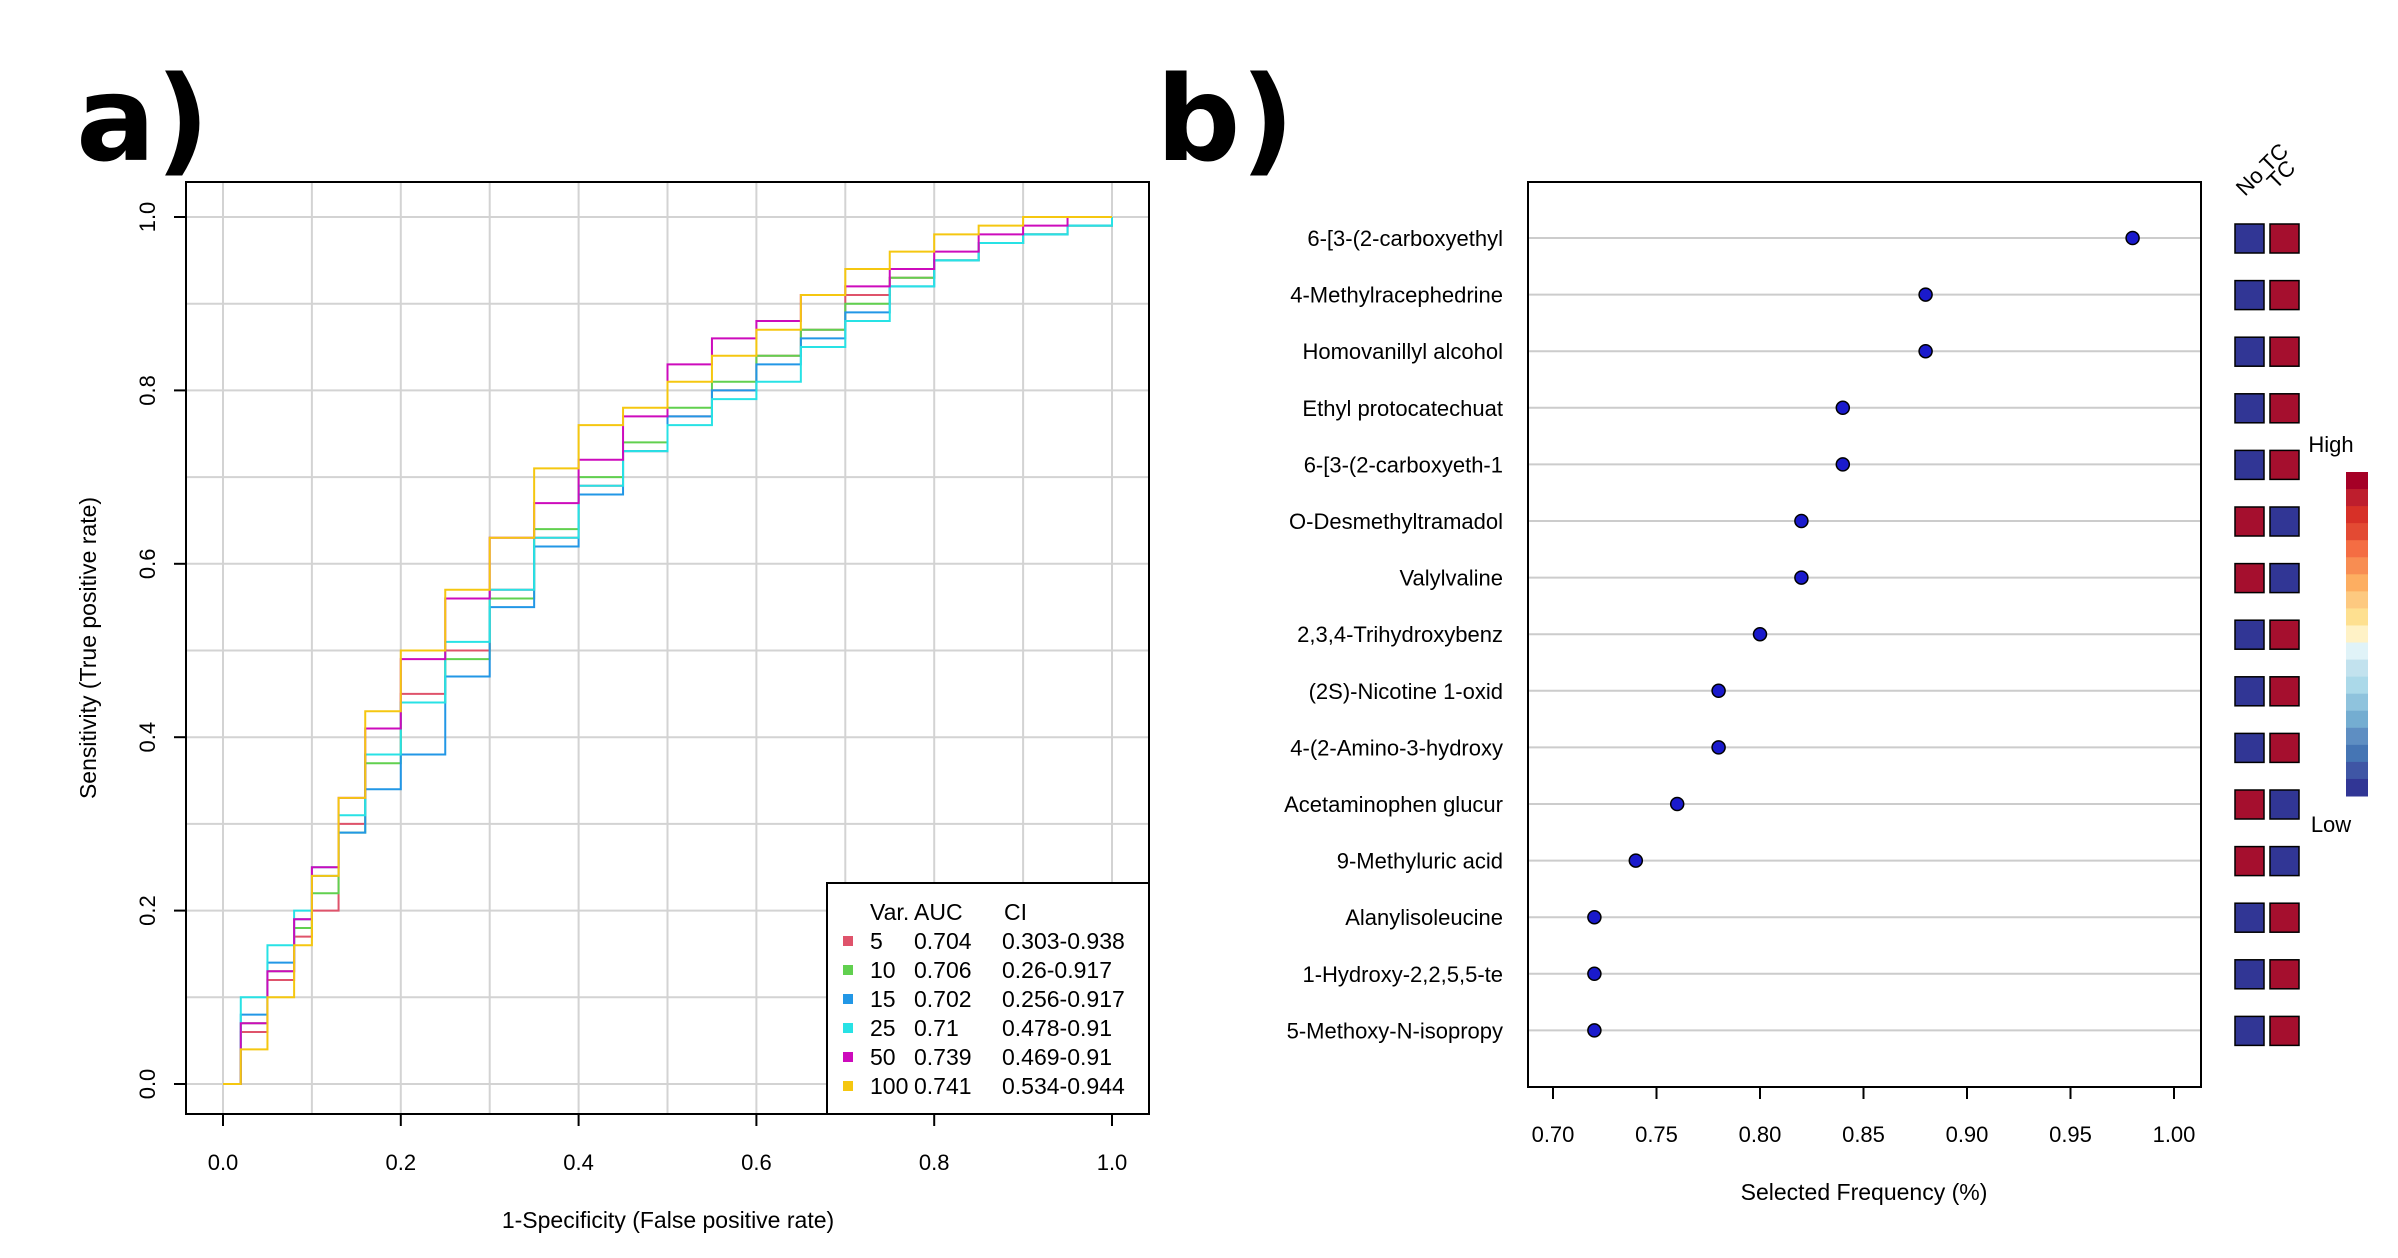 The height and width of the screenshot is (1258, 2398). What do you see at coordinates (2331, 824) in the screenshot?
I see `colorbar-low-label: Low` at bounding box center [2331, 824].